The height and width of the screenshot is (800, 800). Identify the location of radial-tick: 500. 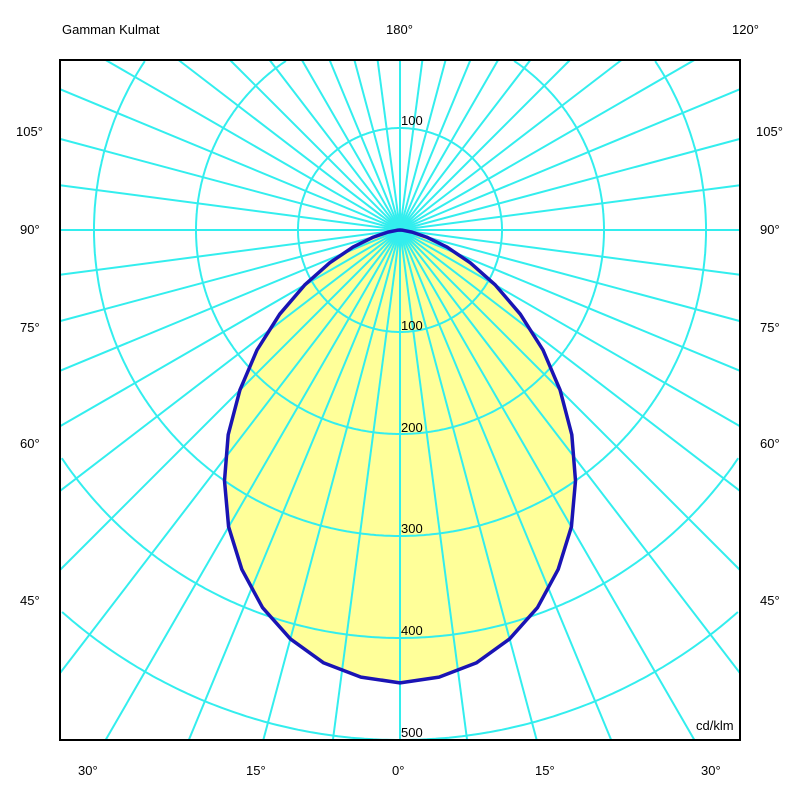
(412, 732).